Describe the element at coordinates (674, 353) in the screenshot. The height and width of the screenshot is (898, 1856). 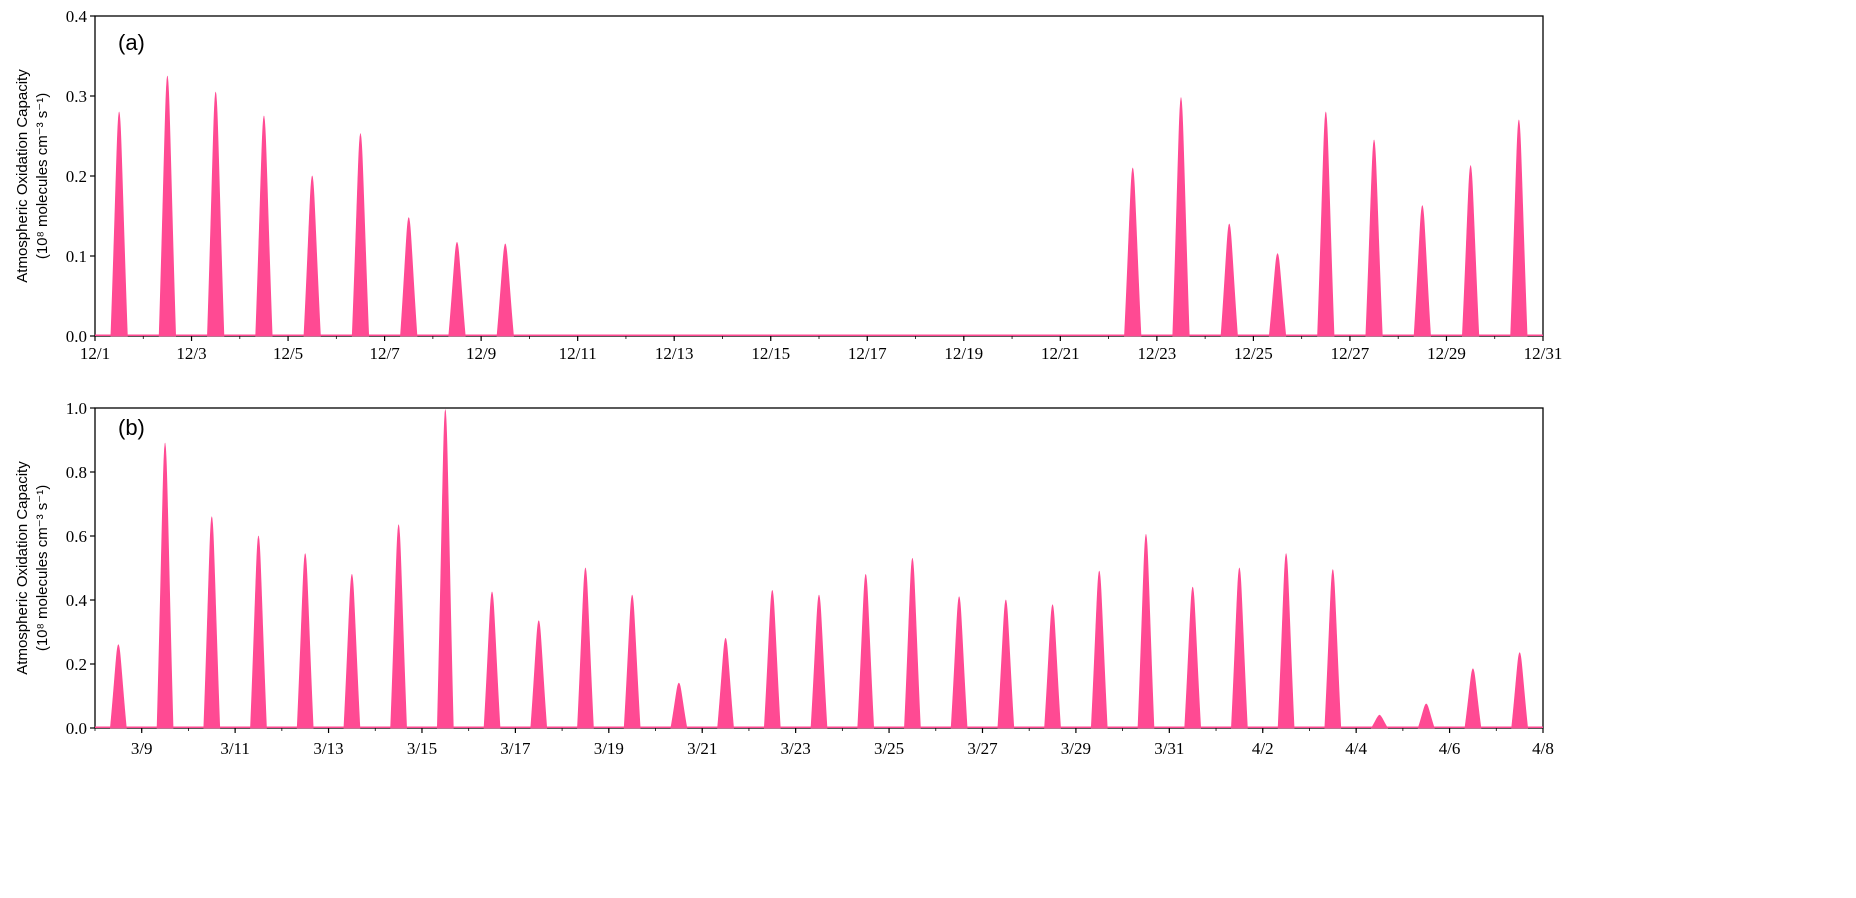
I see `x-tick-label: 12/13` at that location.